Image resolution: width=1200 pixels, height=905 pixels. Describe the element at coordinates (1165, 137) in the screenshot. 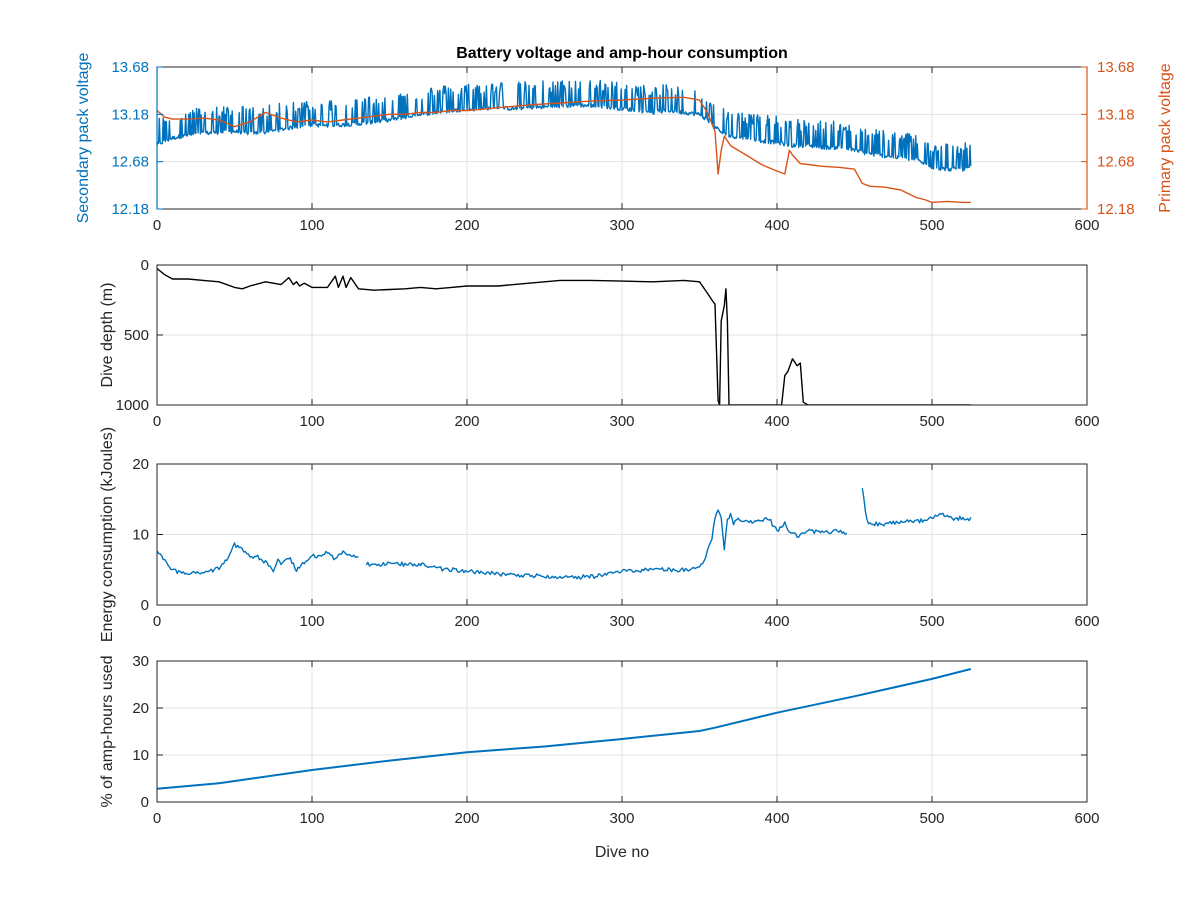

I see `y-axis-label-right: Primary pack voltage` at that location.